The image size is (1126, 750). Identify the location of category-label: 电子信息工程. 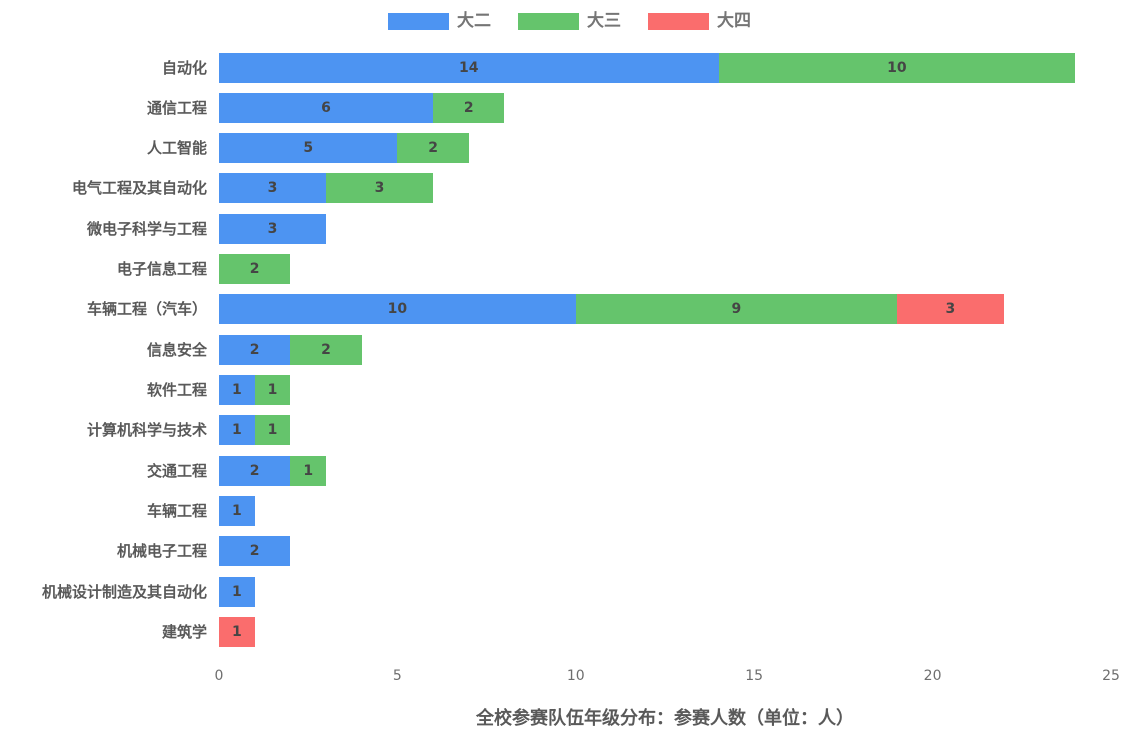
(161, 269).